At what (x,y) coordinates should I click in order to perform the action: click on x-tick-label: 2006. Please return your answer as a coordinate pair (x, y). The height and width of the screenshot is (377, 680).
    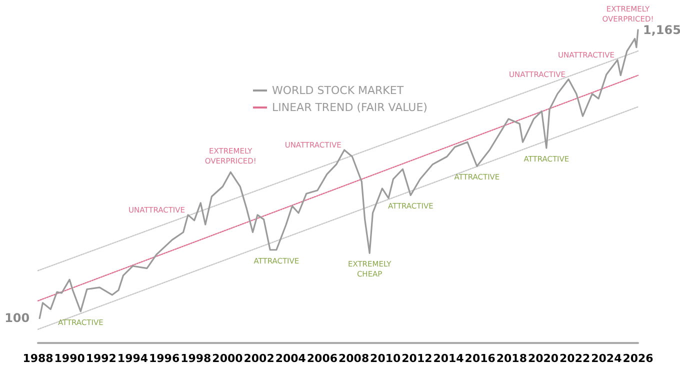
    Looking at the image, I should click on (322, 358).